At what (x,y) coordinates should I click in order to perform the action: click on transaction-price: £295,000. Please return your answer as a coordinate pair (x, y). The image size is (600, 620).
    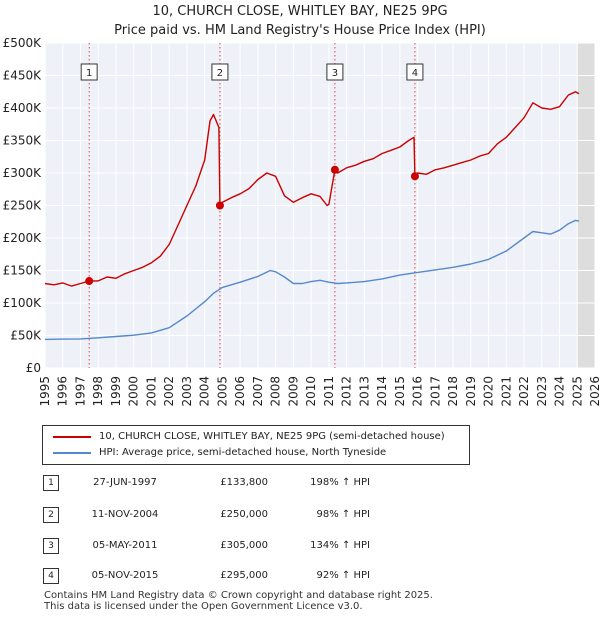
    Looking at the image, I should click on (244, 575).